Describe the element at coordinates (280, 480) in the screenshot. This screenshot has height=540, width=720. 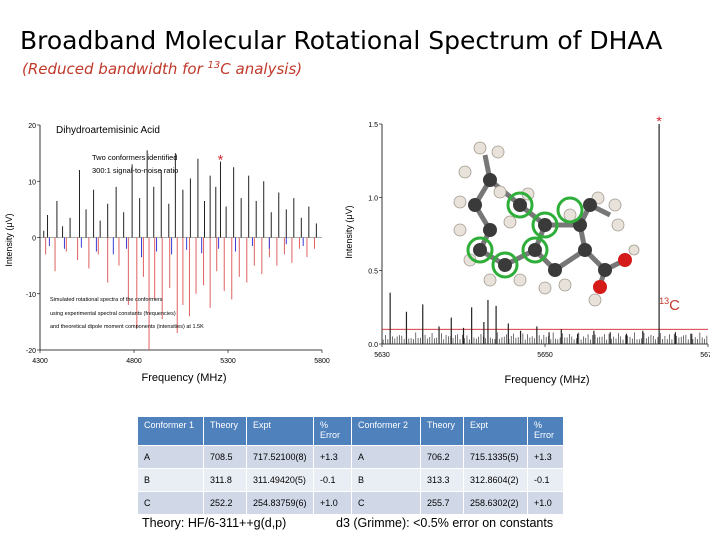
I see `table-cell: 311.49420(5)` at that location.